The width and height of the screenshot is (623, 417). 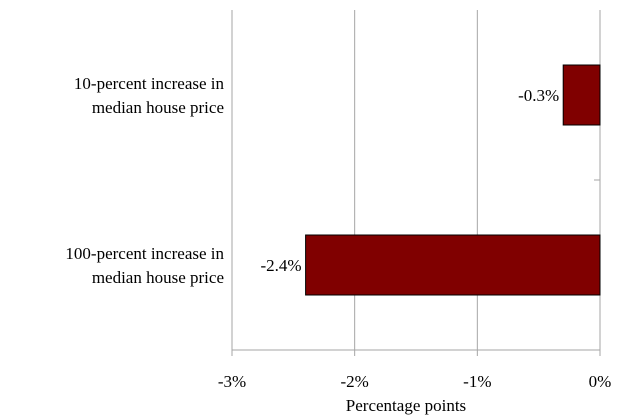 I want to click on x-axis-title: Percentage points, so click(x=406, y=405).